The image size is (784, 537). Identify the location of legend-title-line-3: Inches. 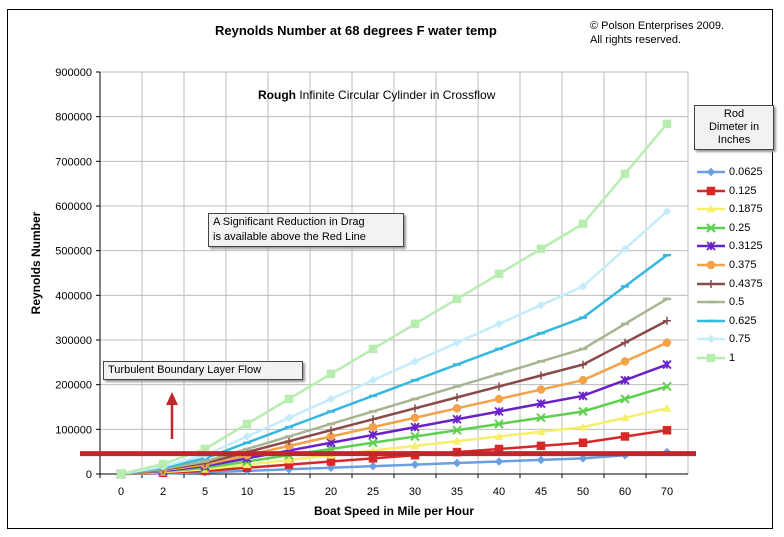
(734, 140).